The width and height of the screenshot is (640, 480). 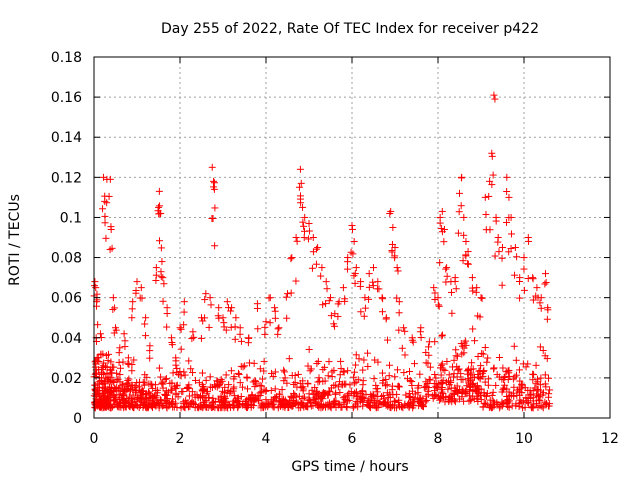 What do you see at coordinates (66, 339) in the screenshot?
I see `y-tick-label: 0.04` at bounding box center [66, 339].